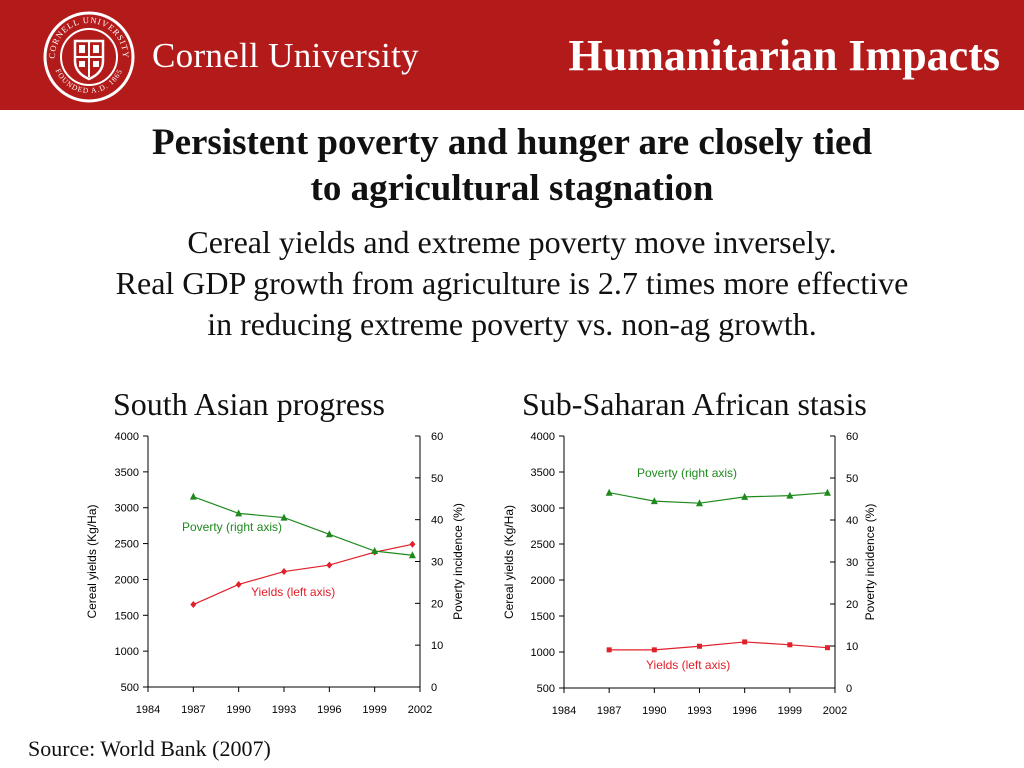  I want to click on chart-title-sub-saharan-africa: Sub-Saharan African stasis, so click(694, 404).